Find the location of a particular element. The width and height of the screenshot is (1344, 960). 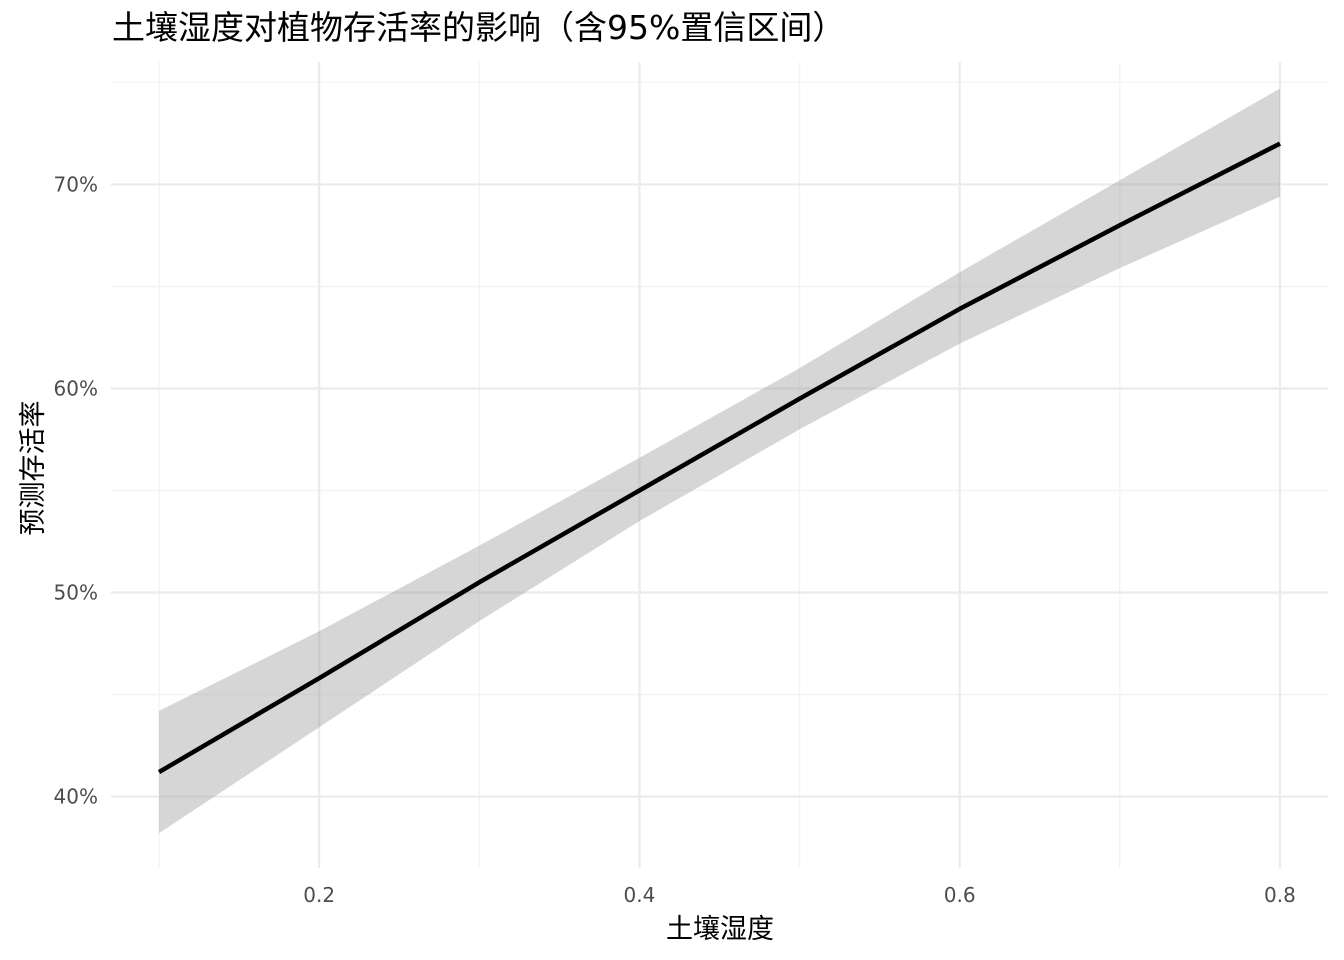

y-tick-label: 40% is located at coordinates (76, 797).